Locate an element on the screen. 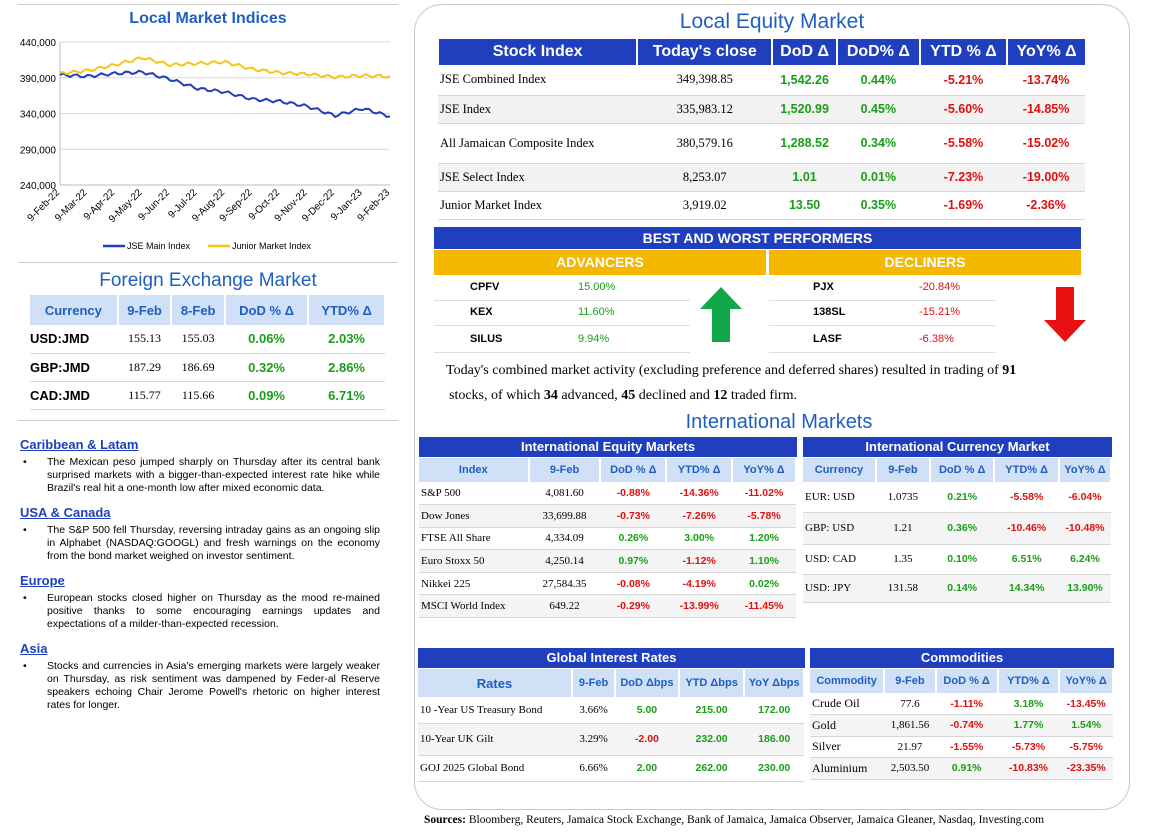 This screenshot has width=1151, height=840. fx-cell: 0.32% is located at coordinates (266, 367).